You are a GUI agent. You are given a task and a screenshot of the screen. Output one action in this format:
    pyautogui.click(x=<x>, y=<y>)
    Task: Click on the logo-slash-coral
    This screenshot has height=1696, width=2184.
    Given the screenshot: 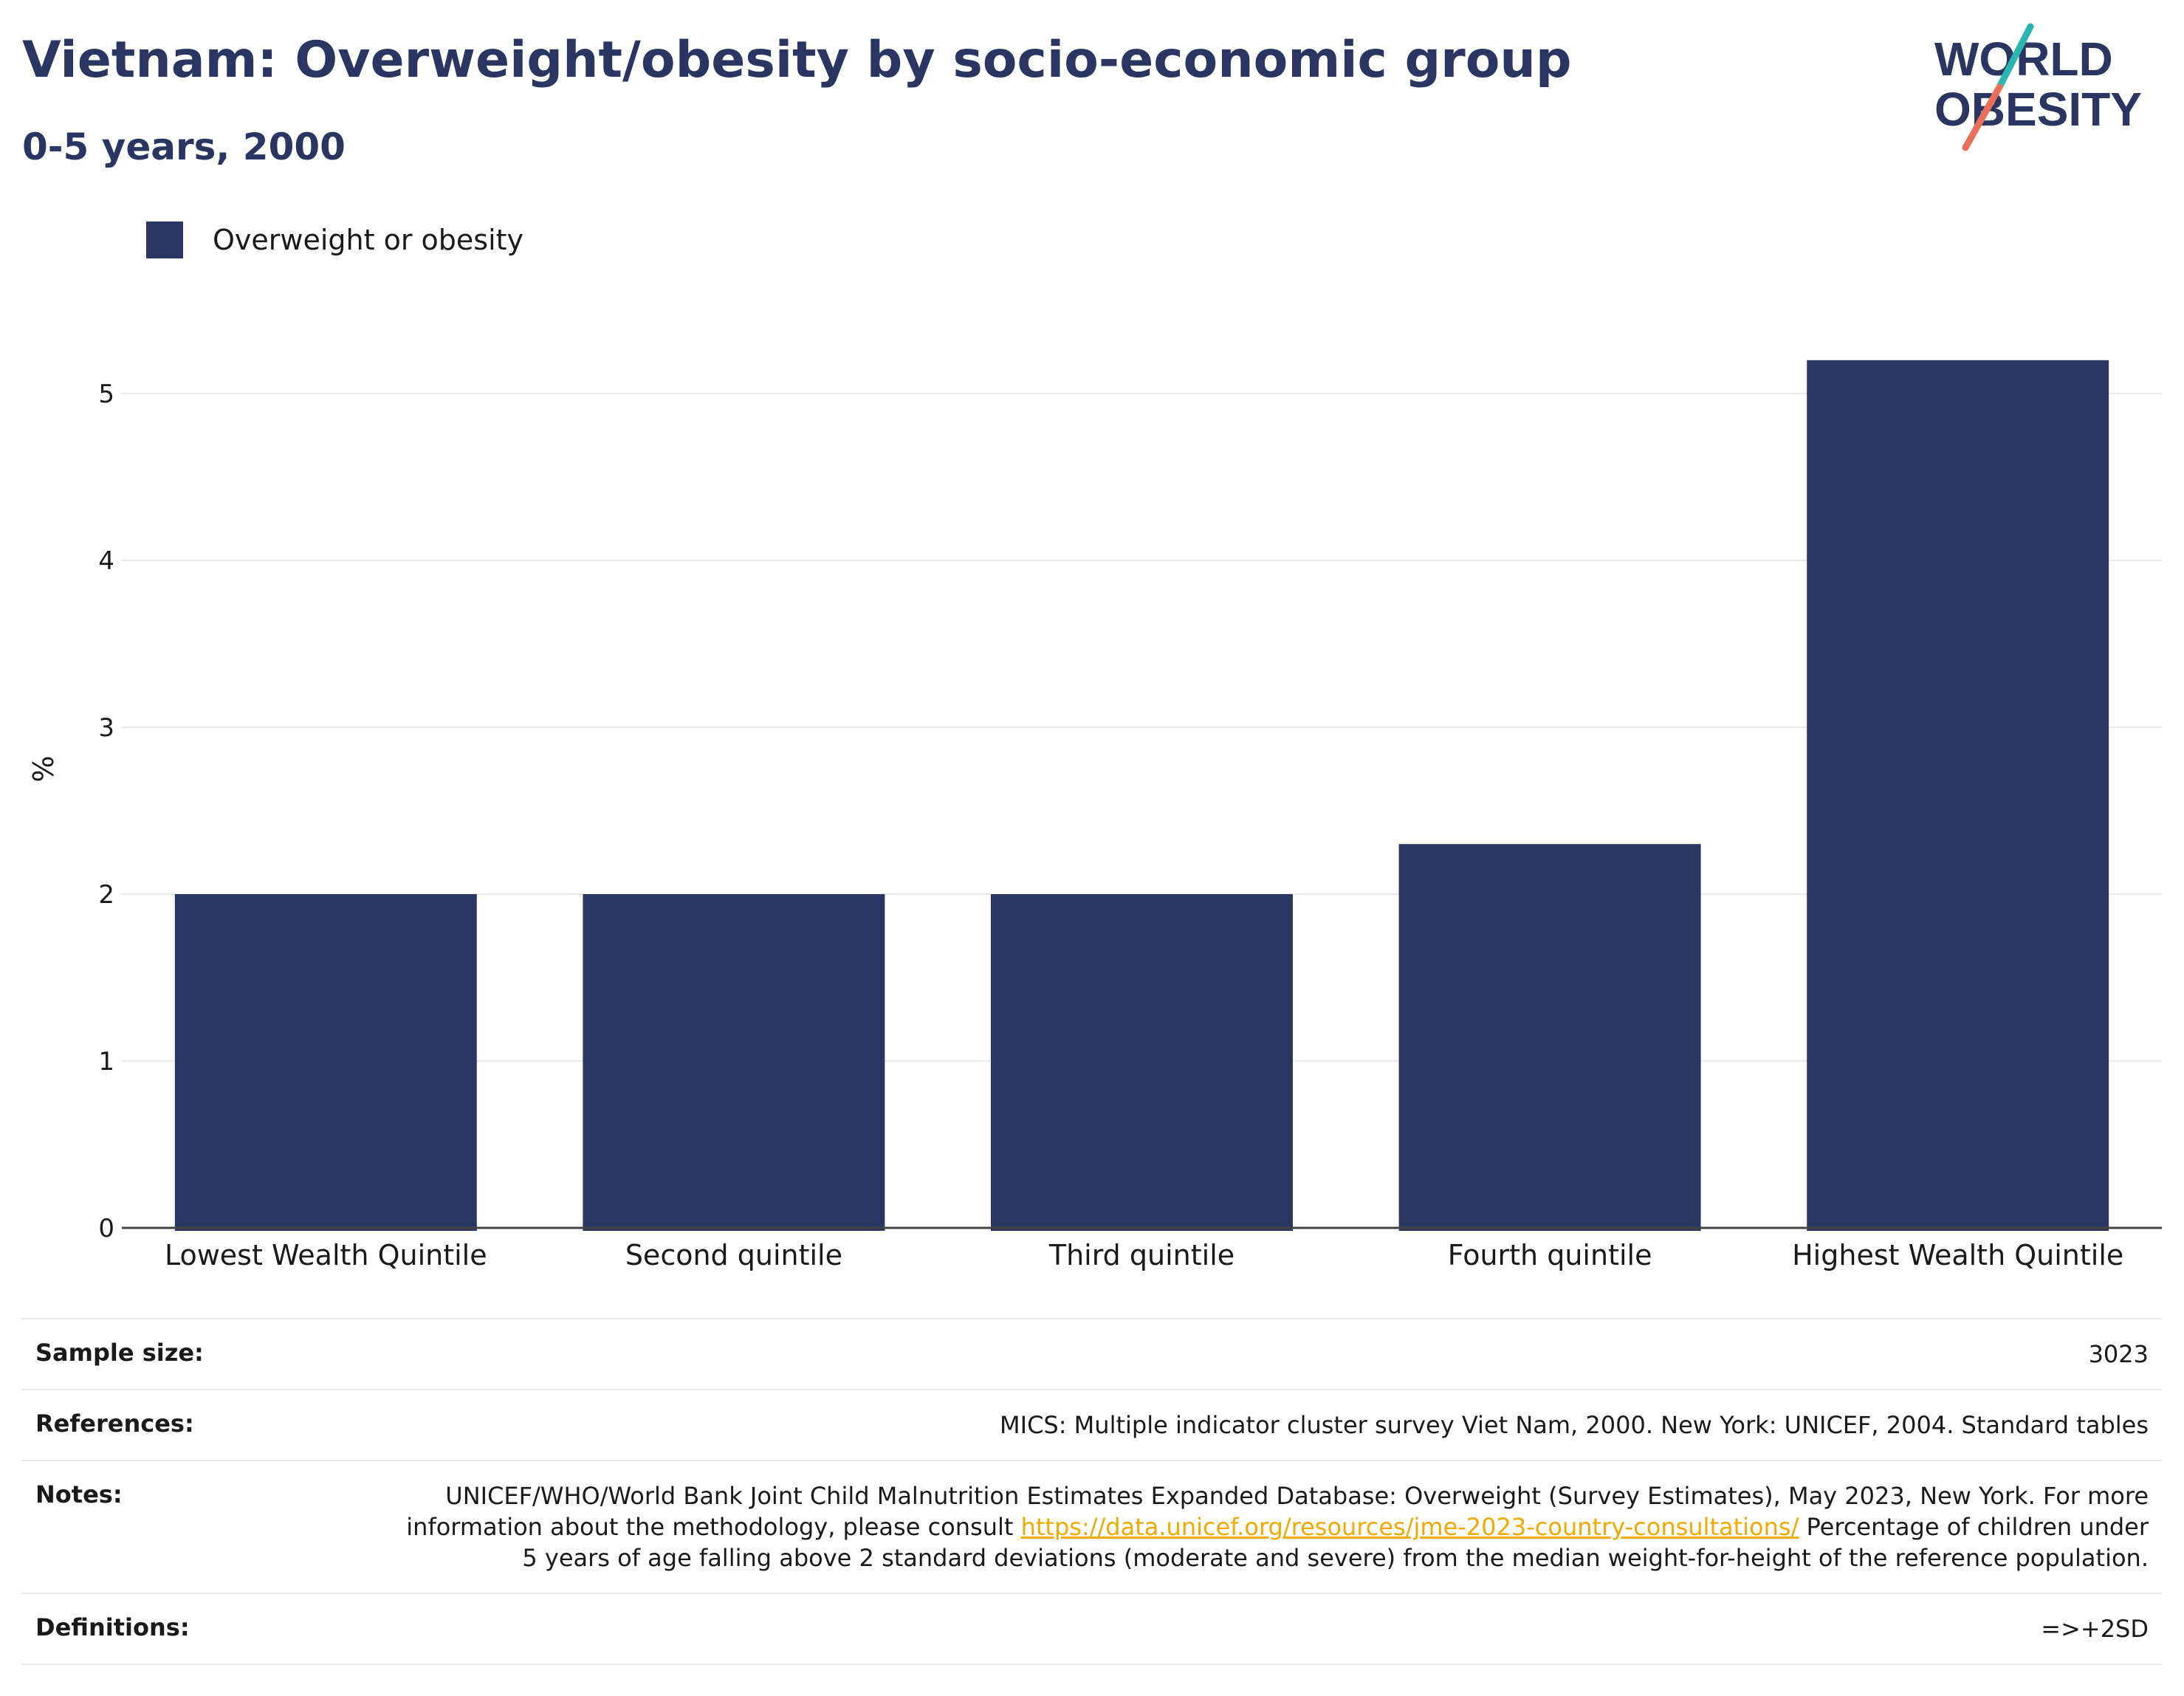 What is the action you would take?
    pyautogui.click(x=1983, y=117)
    